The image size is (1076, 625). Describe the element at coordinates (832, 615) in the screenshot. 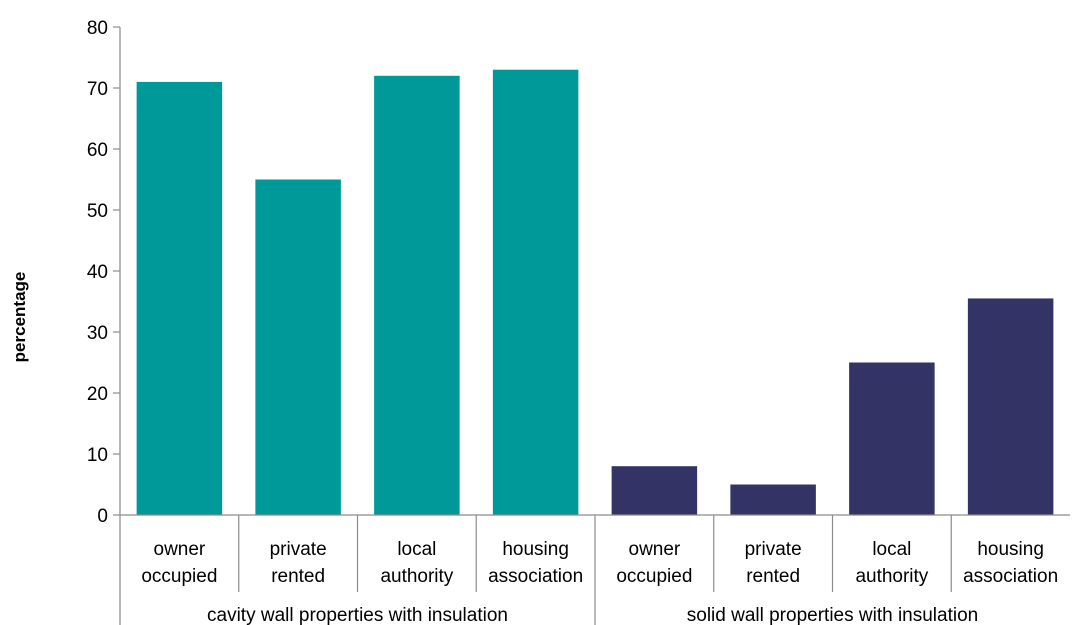

I see `x-group-label: solid wall properties with insulation` at that location.